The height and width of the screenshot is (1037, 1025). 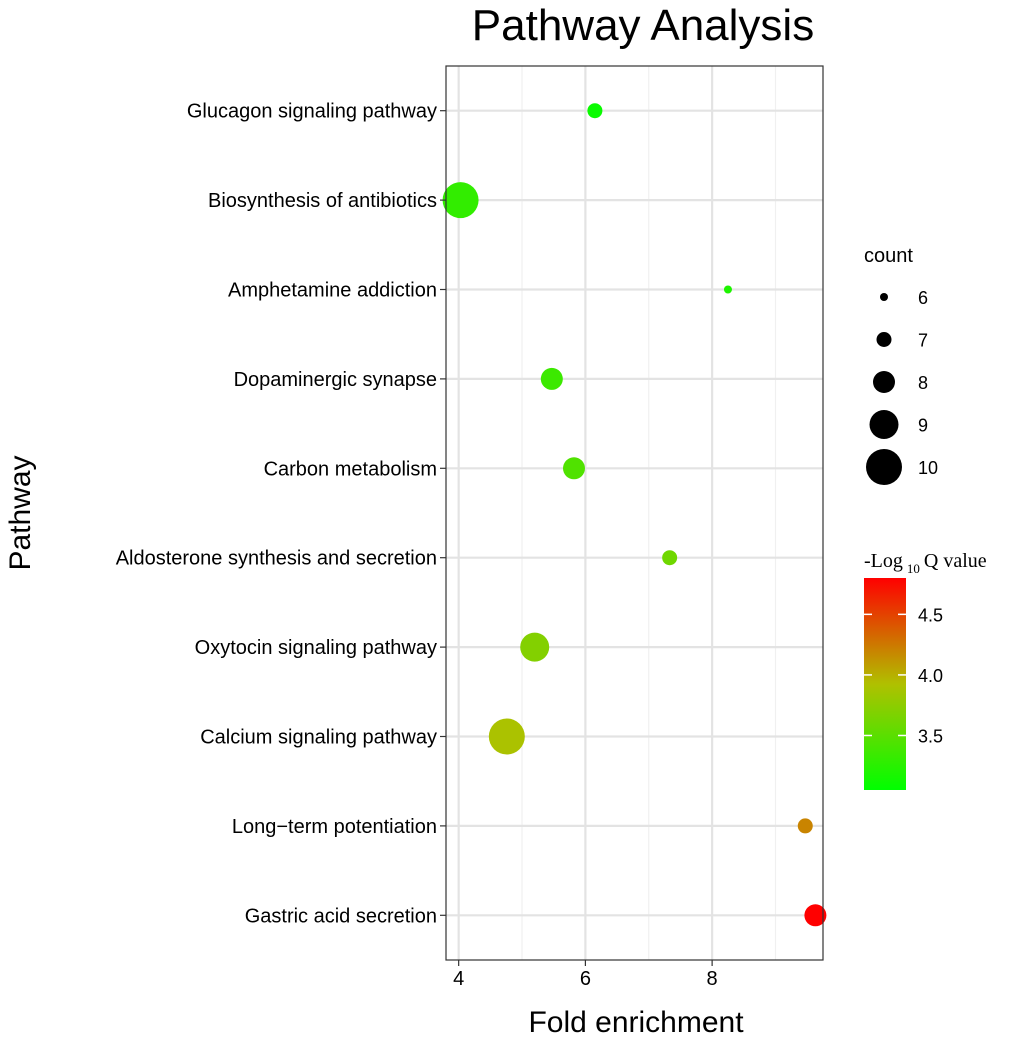 I want to click on y-tick-label: Amphetamine addiction, so click(x=332, y=291).